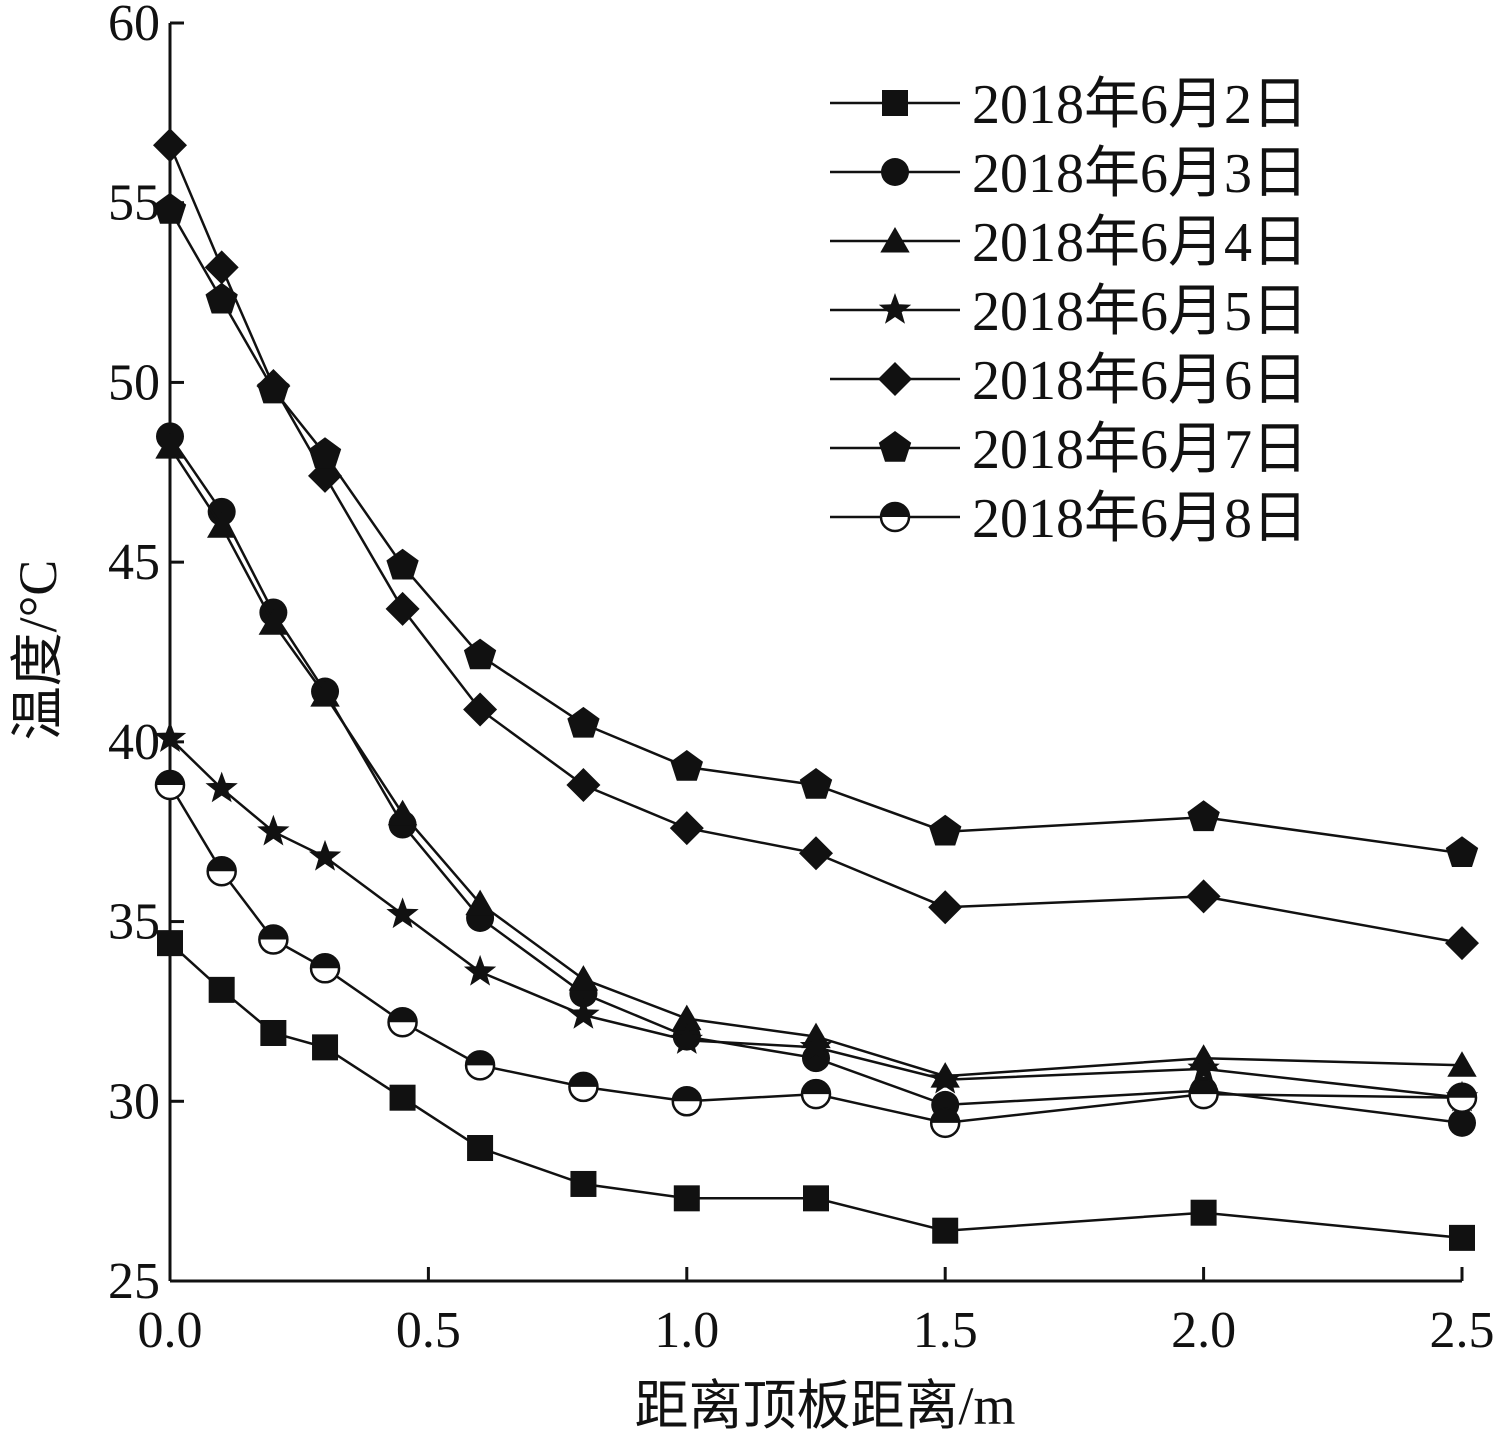 Image resolution: width=1502 pixels, height=1434 pixels. I want to click on legend-item: 2018年6月2日, so click(1069, 105).